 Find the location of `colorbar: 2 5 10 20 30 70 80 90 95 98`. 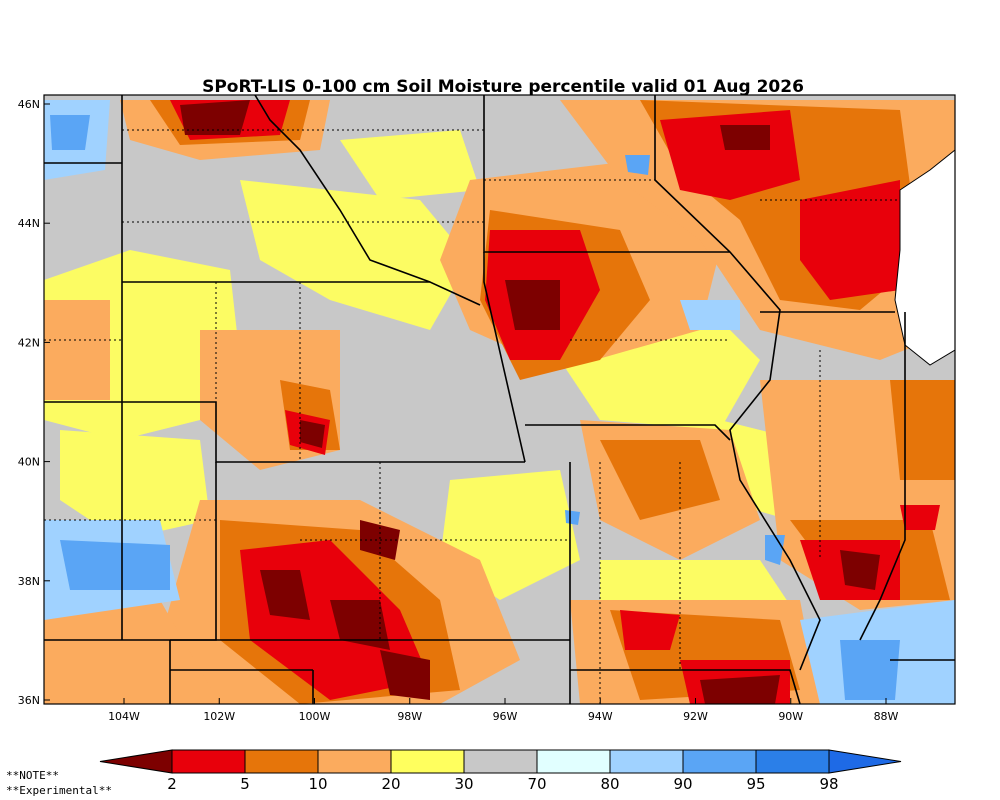

colorbar: 2 5 10 20 30 70 80 90 95 98 is located at coordinates (500, 771).